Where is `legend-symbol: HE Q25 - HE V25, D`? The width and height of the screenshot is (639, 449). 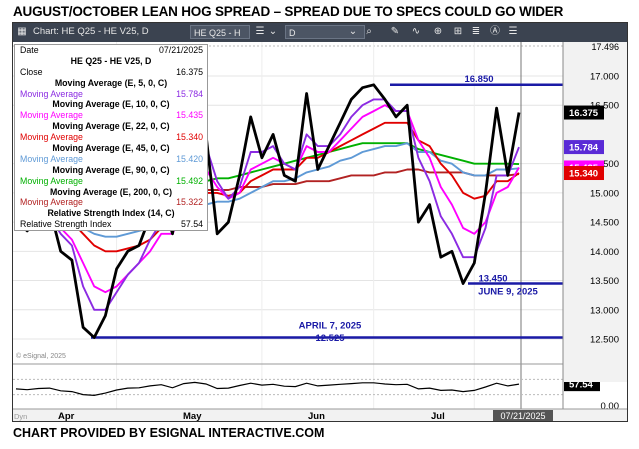 legend-symbol: HE Q25 - HE V25, D is located at coordinates (111, 60).